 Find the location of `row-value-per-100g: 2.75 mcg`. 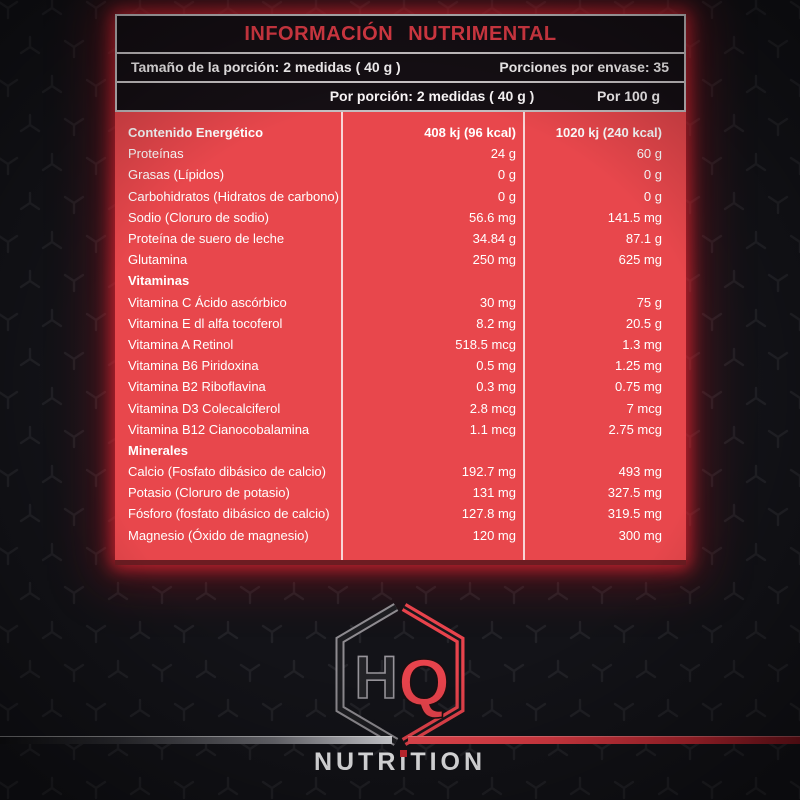

row-value-per-100g: 2.75 mcg is located at coordinates (635, 429).